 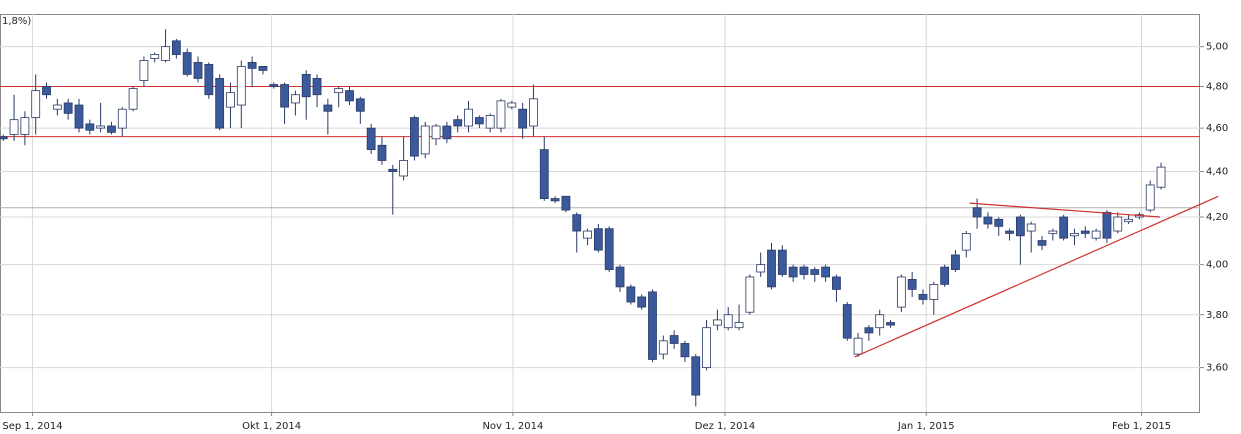 I want to click on y-tick-label: 5,00, so click(x=1217, y=47).